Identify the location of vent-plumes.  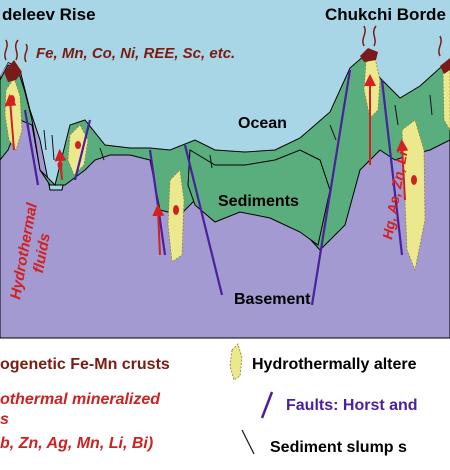
(223, 44).